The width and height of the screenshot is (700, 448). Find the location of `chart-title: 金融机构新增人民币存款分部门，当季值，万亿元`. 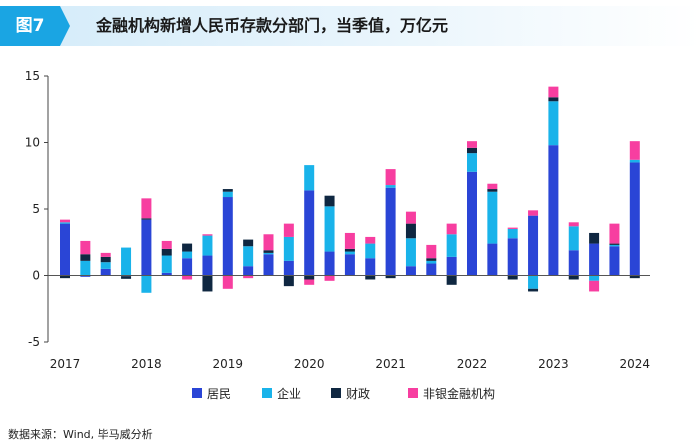

chart-title: 金融机构新增人民币存款分部门，当季值，万亿元 is located at coordinates (272, 25).